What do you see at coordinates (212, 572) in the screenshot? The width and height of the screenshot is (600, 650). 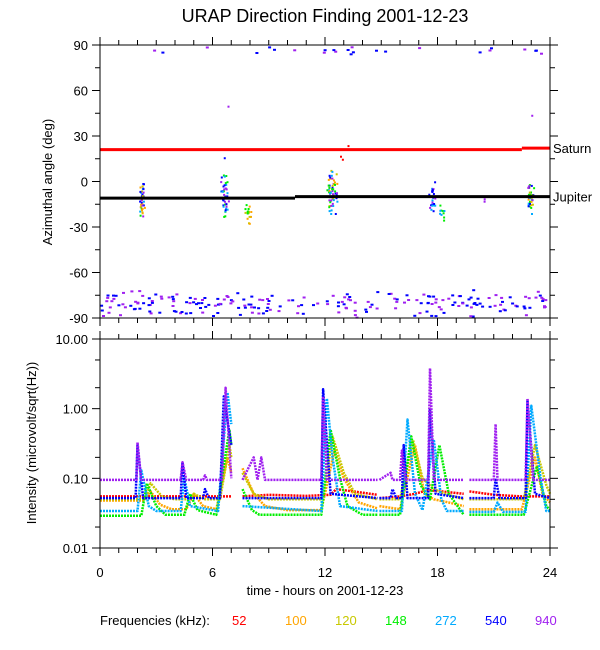 I see `x-tick-label: 6` at bounding box center [212, 572].